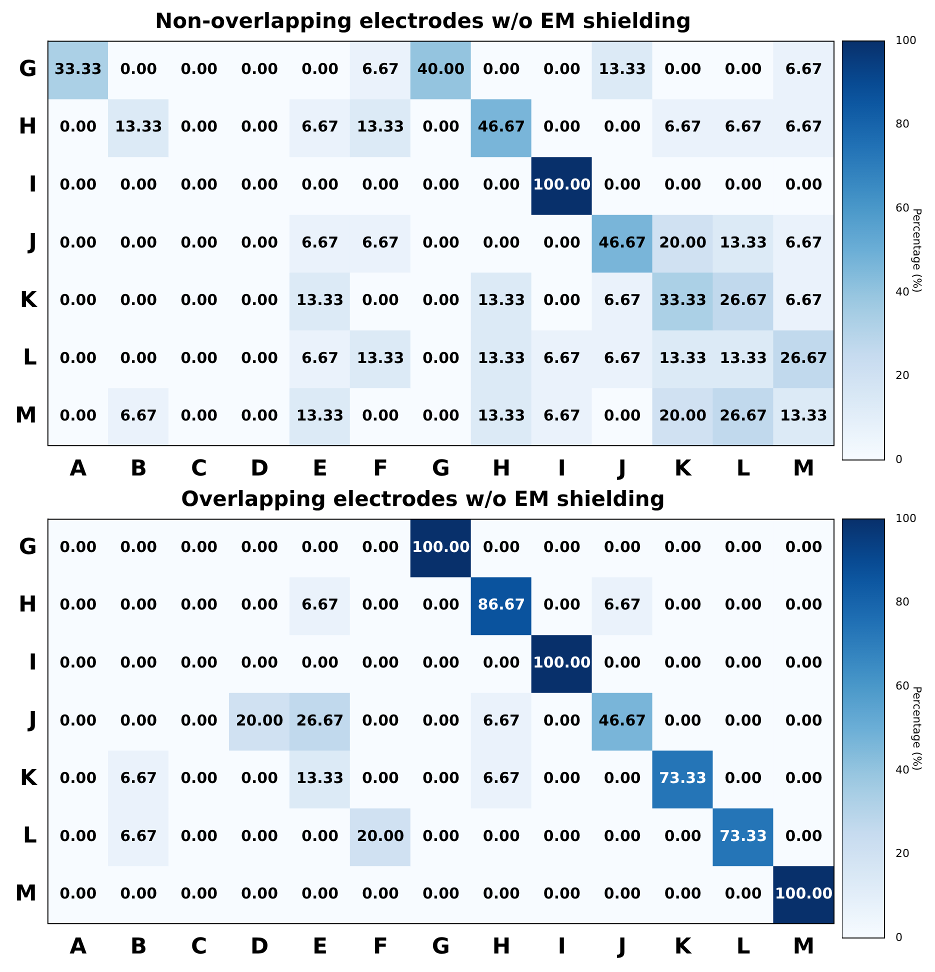 The height and width of the screenshot is (972, 935). What do you see at coordinates (78, 469) in the screenshot?
I see `x-tick-label: A` at bounding box center [78, 469].